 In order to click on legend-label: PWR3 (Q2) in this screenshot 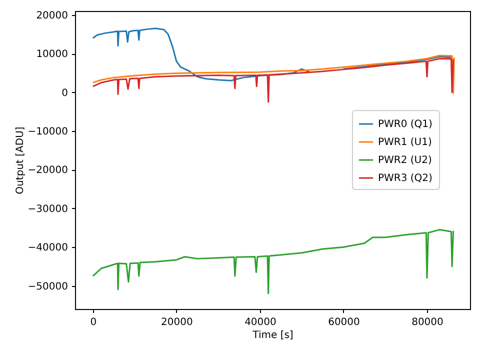, I will do `click(405, 178)`.